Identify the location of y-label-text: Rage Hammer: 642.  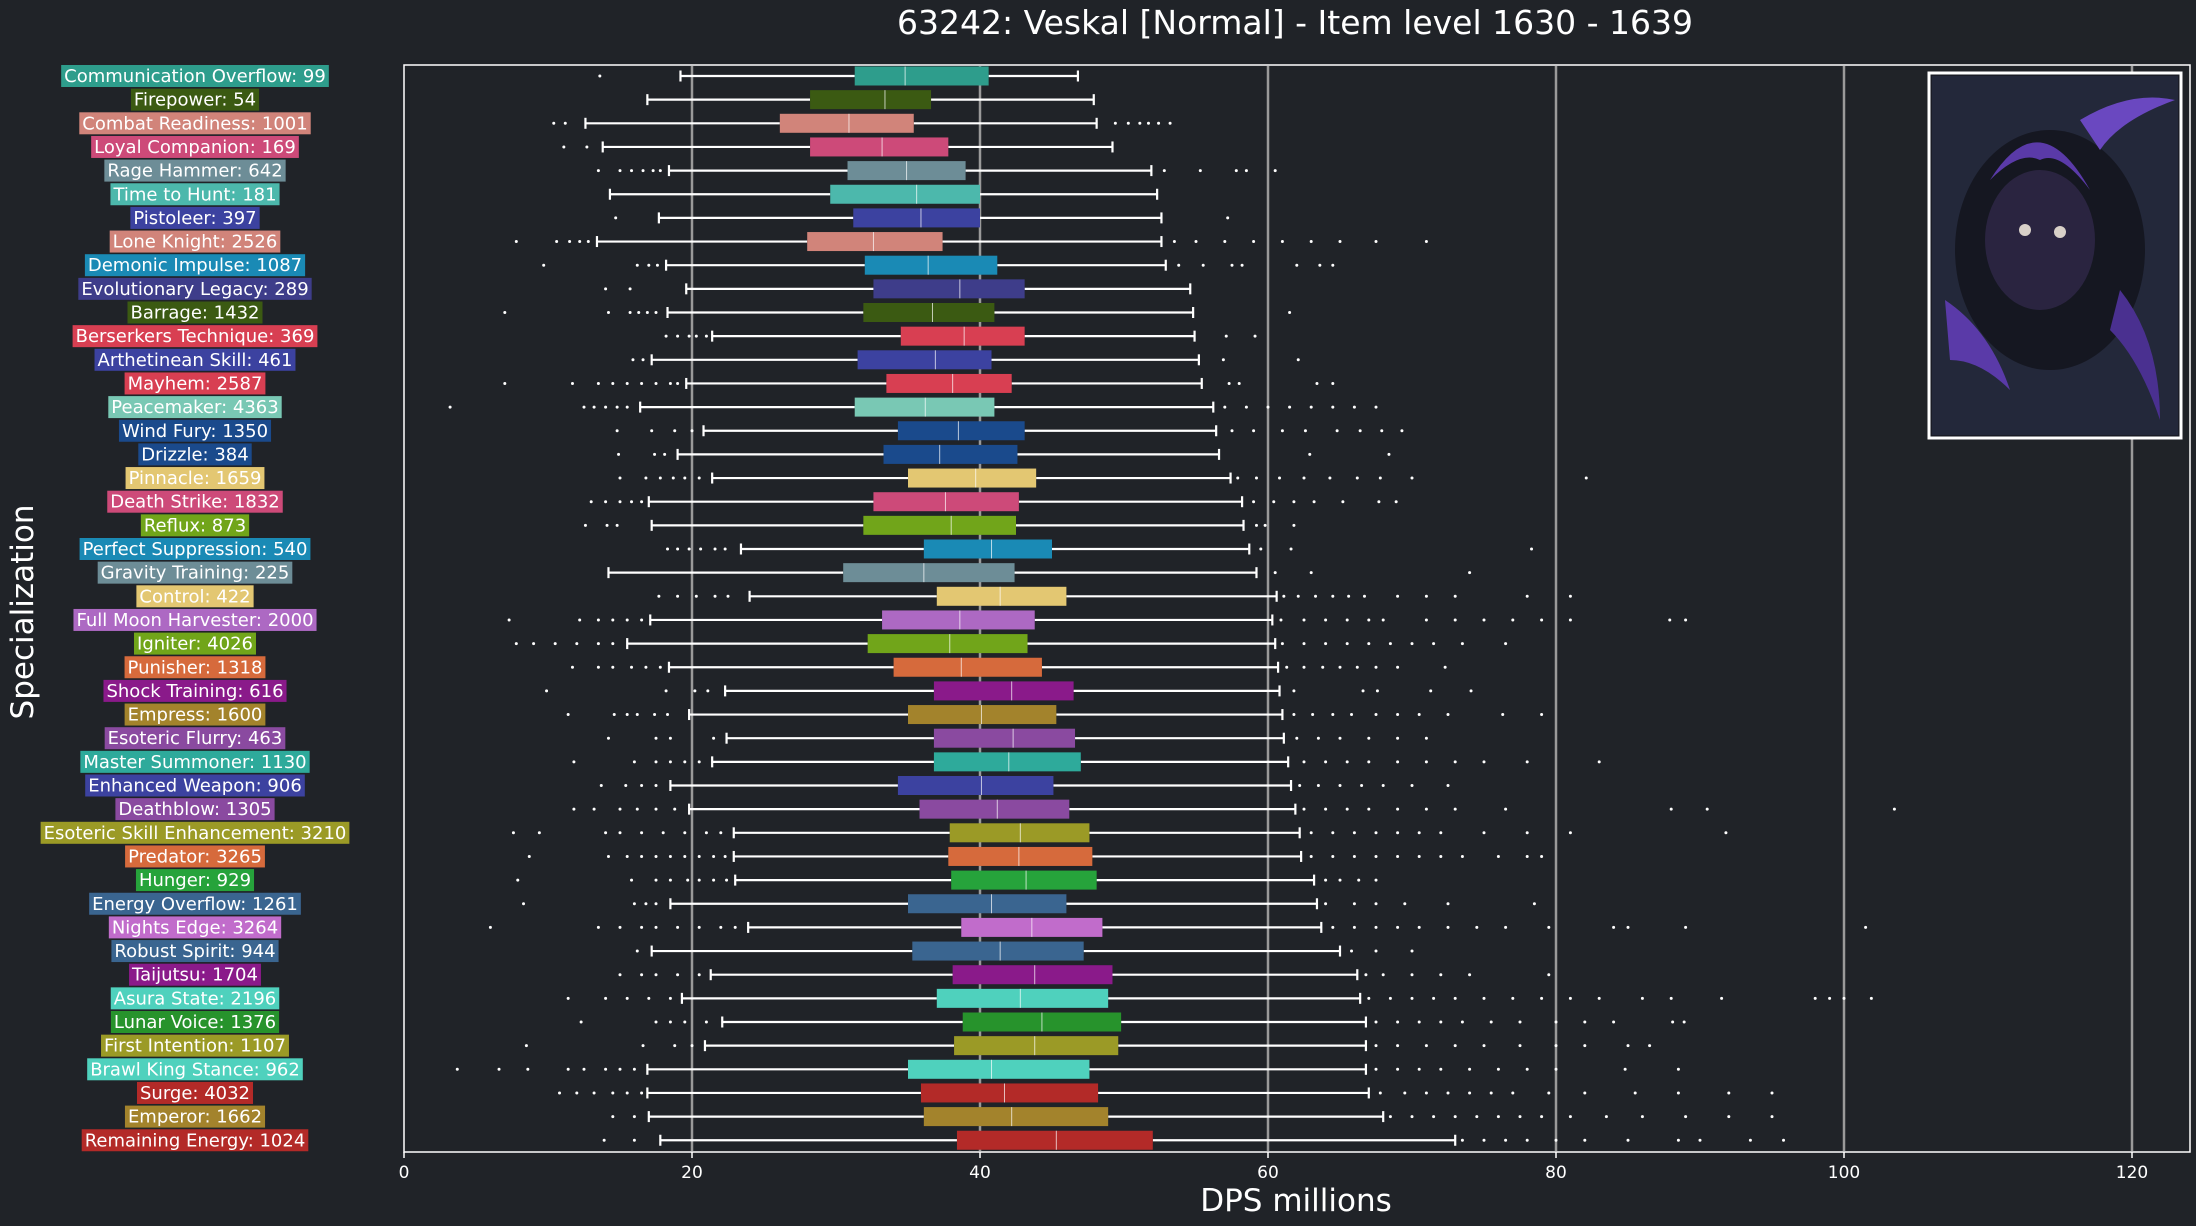
(194, 171).